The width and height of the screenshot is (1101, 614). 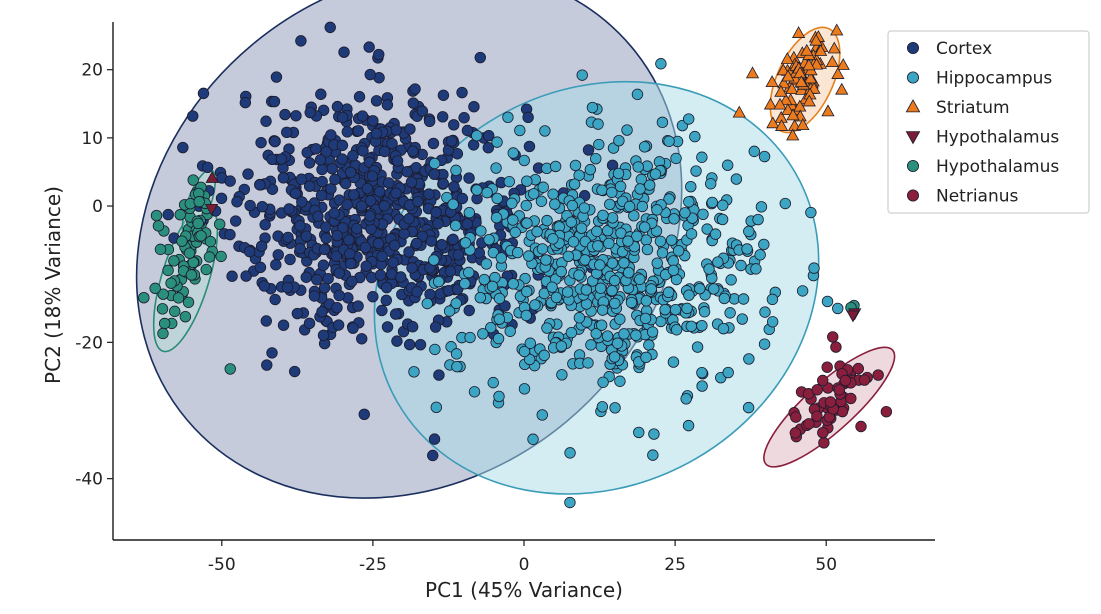 What do you see at coordinates (524, 565) in the screenshot?
I see `x-tick-label: 0` at bounding box center [524, 565].